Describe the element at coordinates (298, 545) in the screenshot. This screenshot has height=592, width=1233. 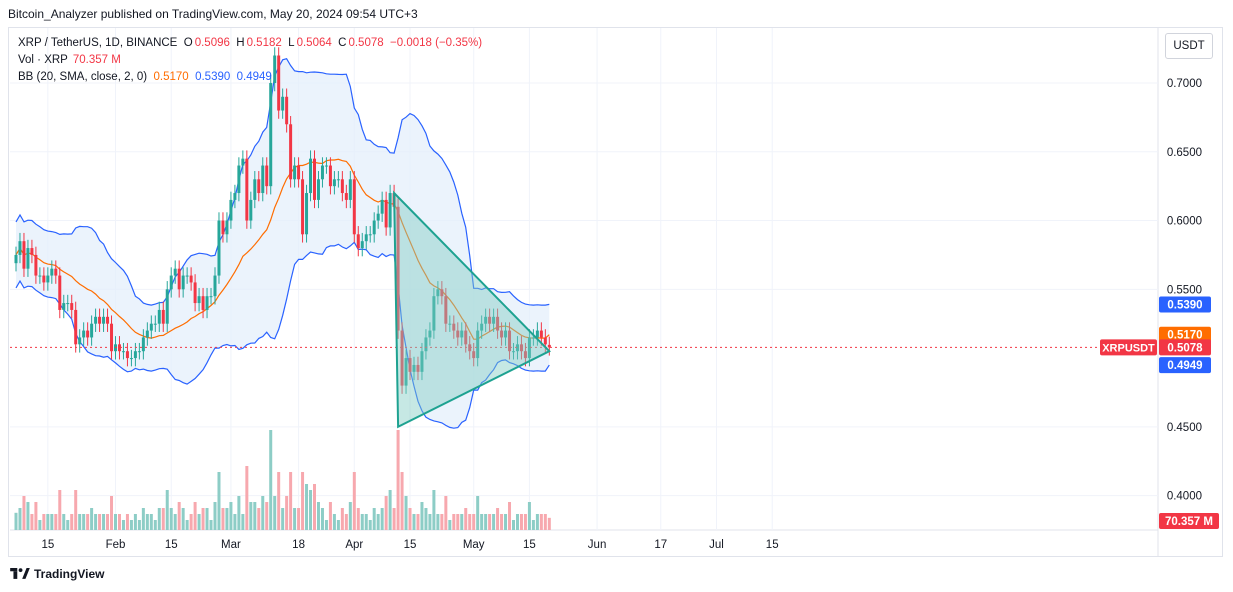
I see `x-tick-label: 18` at that location.